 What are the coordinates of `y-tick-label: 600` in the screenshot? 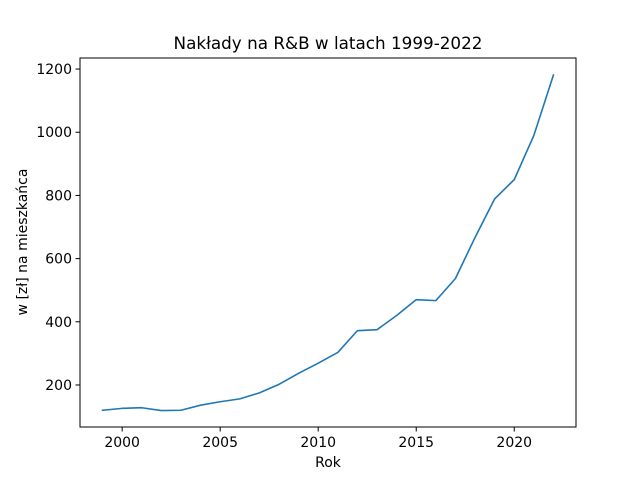 It's located at (58, 260).